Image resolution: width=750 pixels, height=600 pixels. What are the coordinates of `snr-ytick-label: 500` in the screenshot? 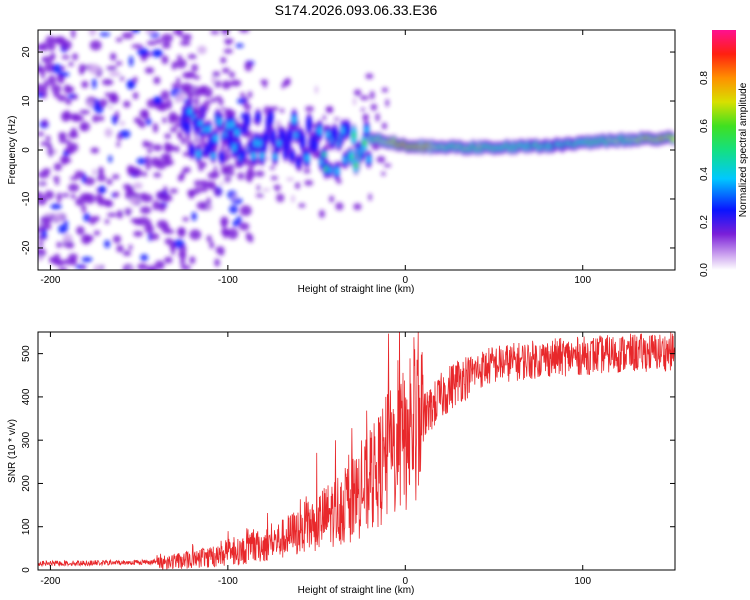 It's located at (26, 353).